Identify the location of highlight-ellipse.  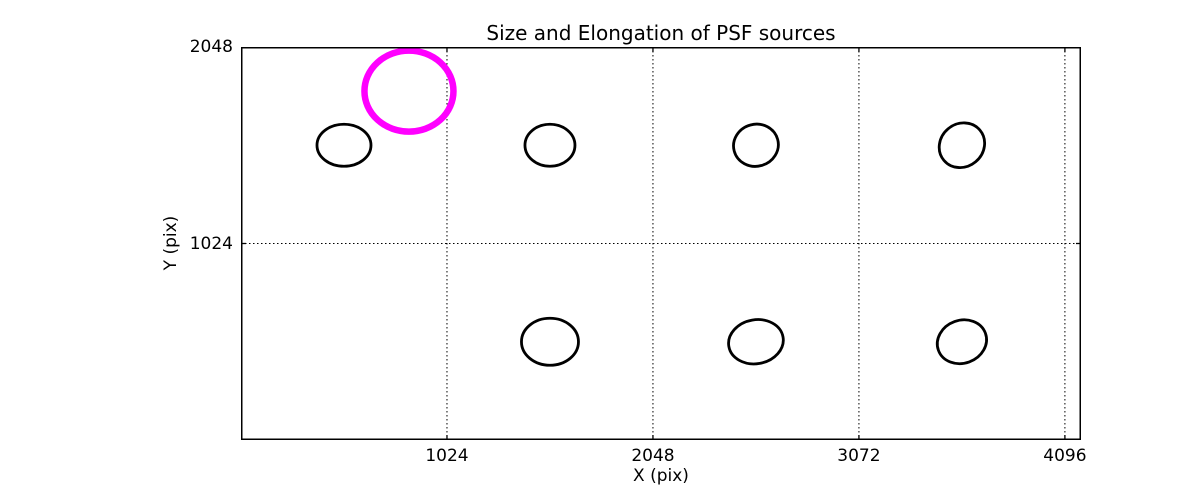
(409, 91).